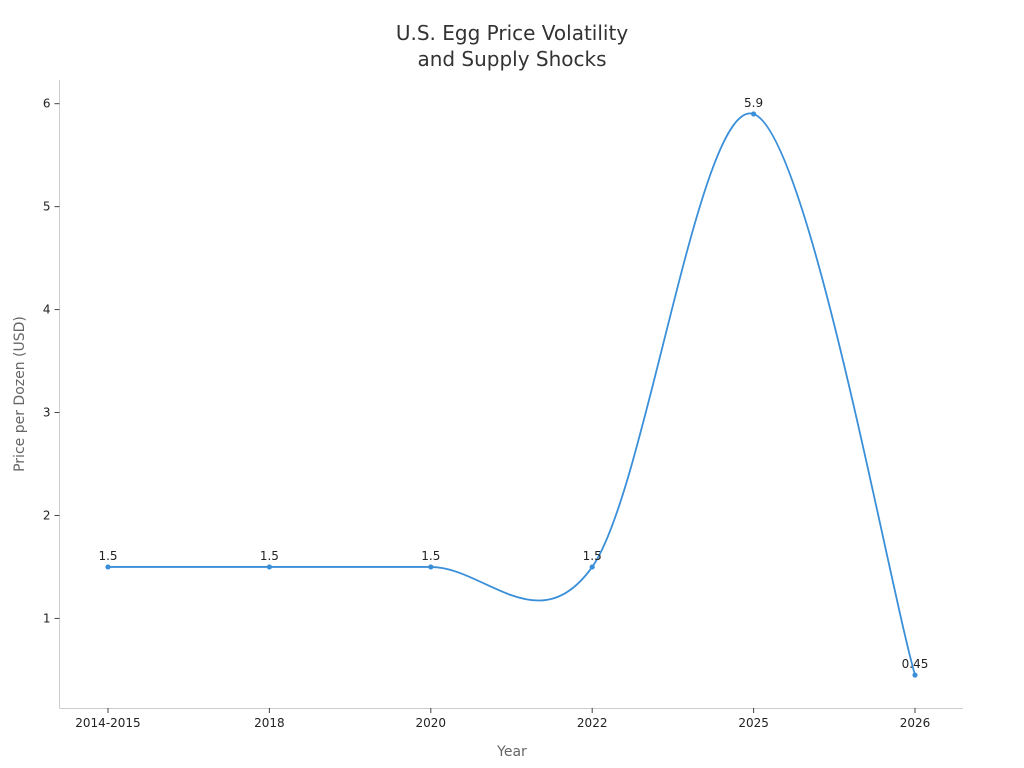  I want to click on x-tick-label: 2022, so click(592, 723).